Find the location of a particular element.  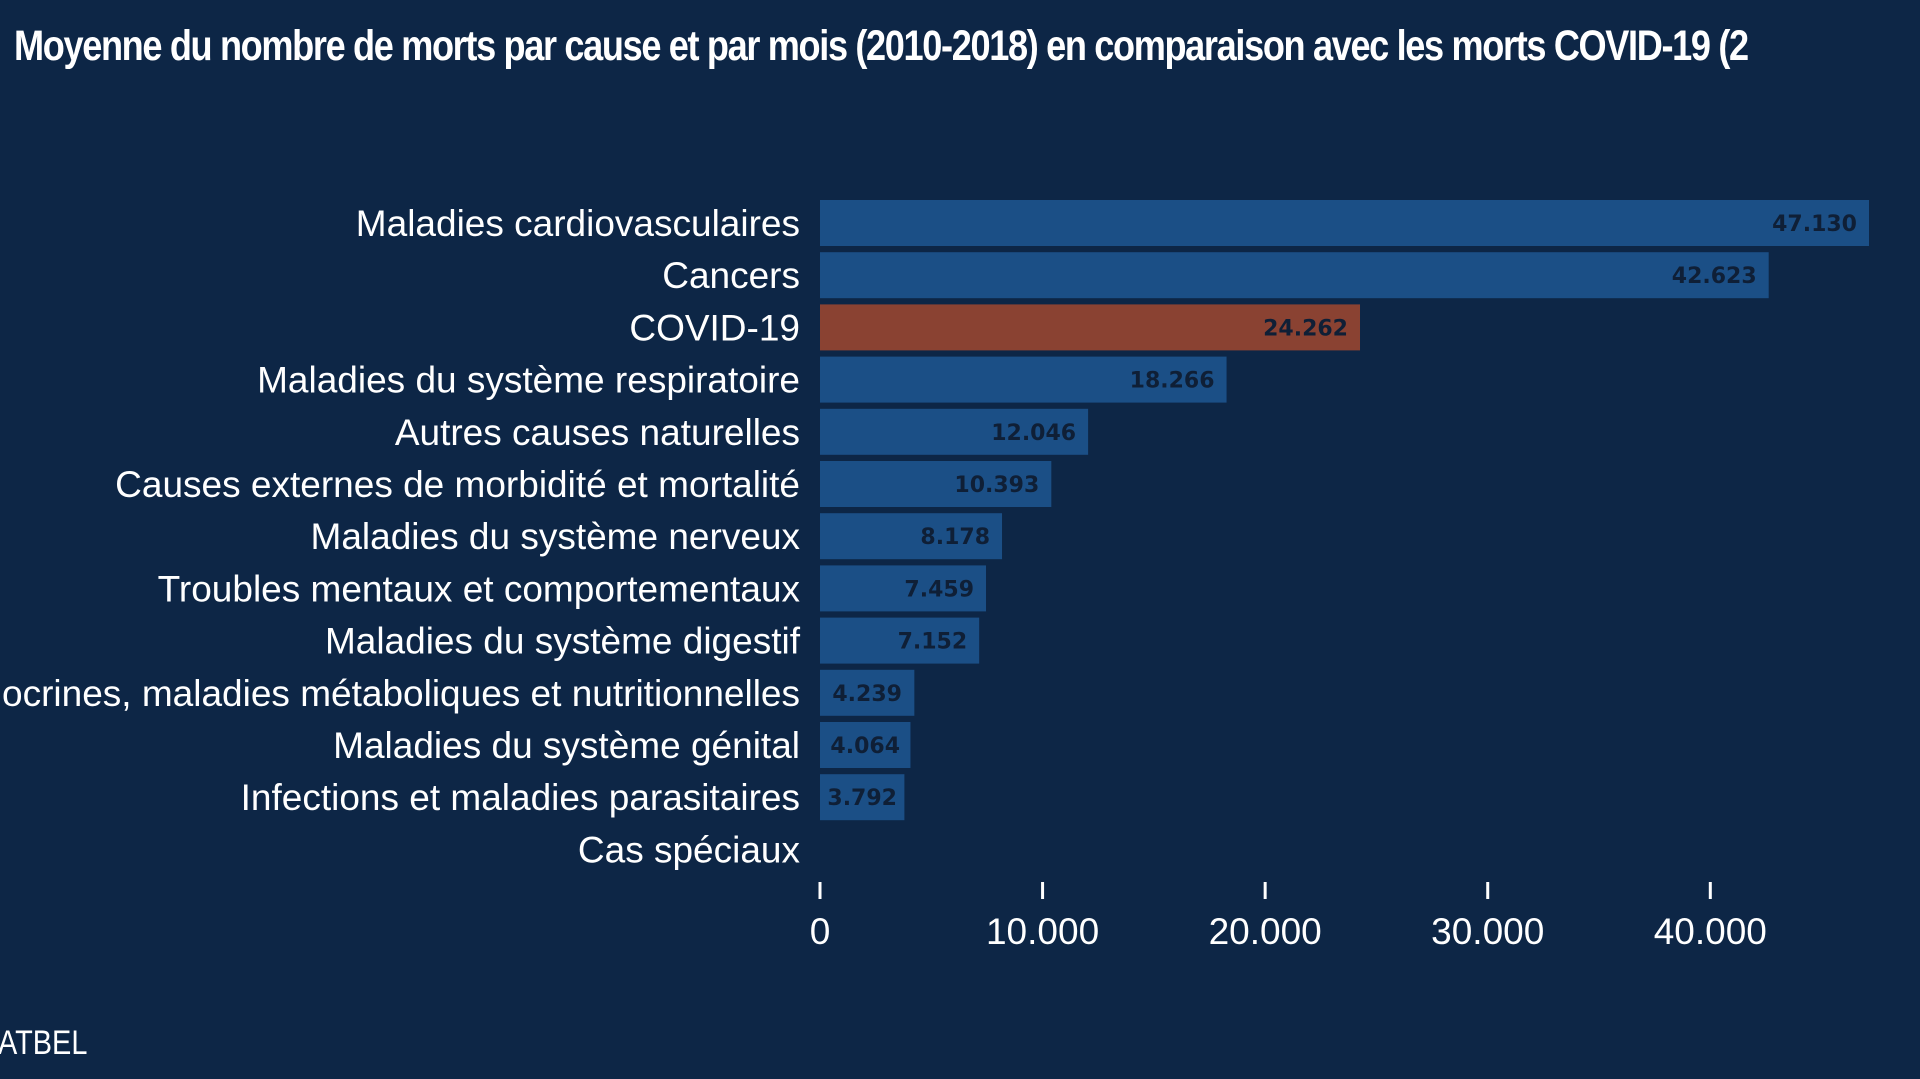

source-credit: ATBEL is located at coordinates (44, 1043).